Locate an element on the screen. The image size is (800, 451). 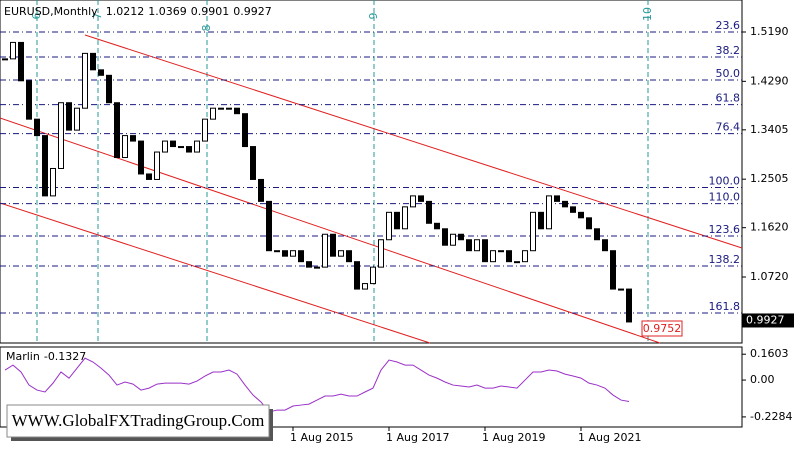
chart-title: EURUSD,Monthly 1.0212 1.0369 0.9901 0.9927 is located at coordinates (138, 11).